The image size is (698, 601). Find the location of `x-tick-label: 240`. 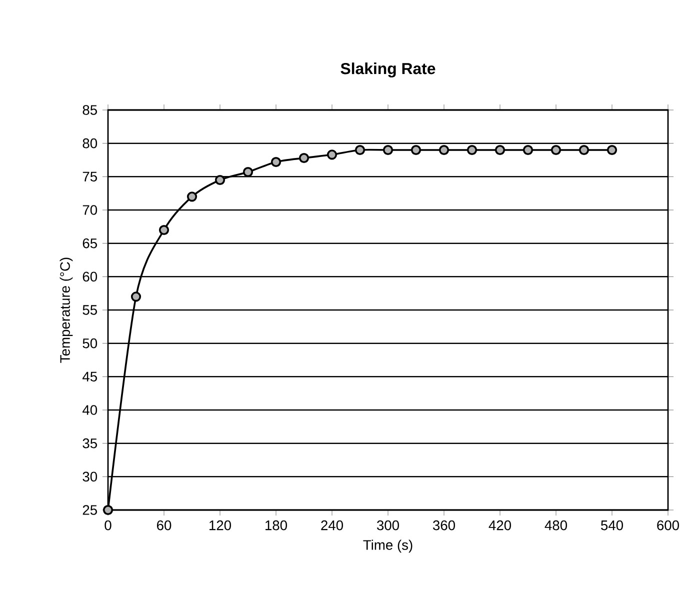

x-tick-label: 240 is located at coordinates (332, 525).